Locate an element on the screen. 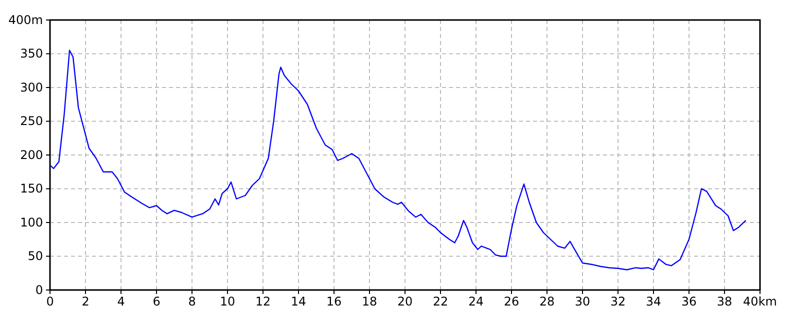 This screenshot has width=800, height=320. y-tick-label: 300 is located at coordinates (31, 87).